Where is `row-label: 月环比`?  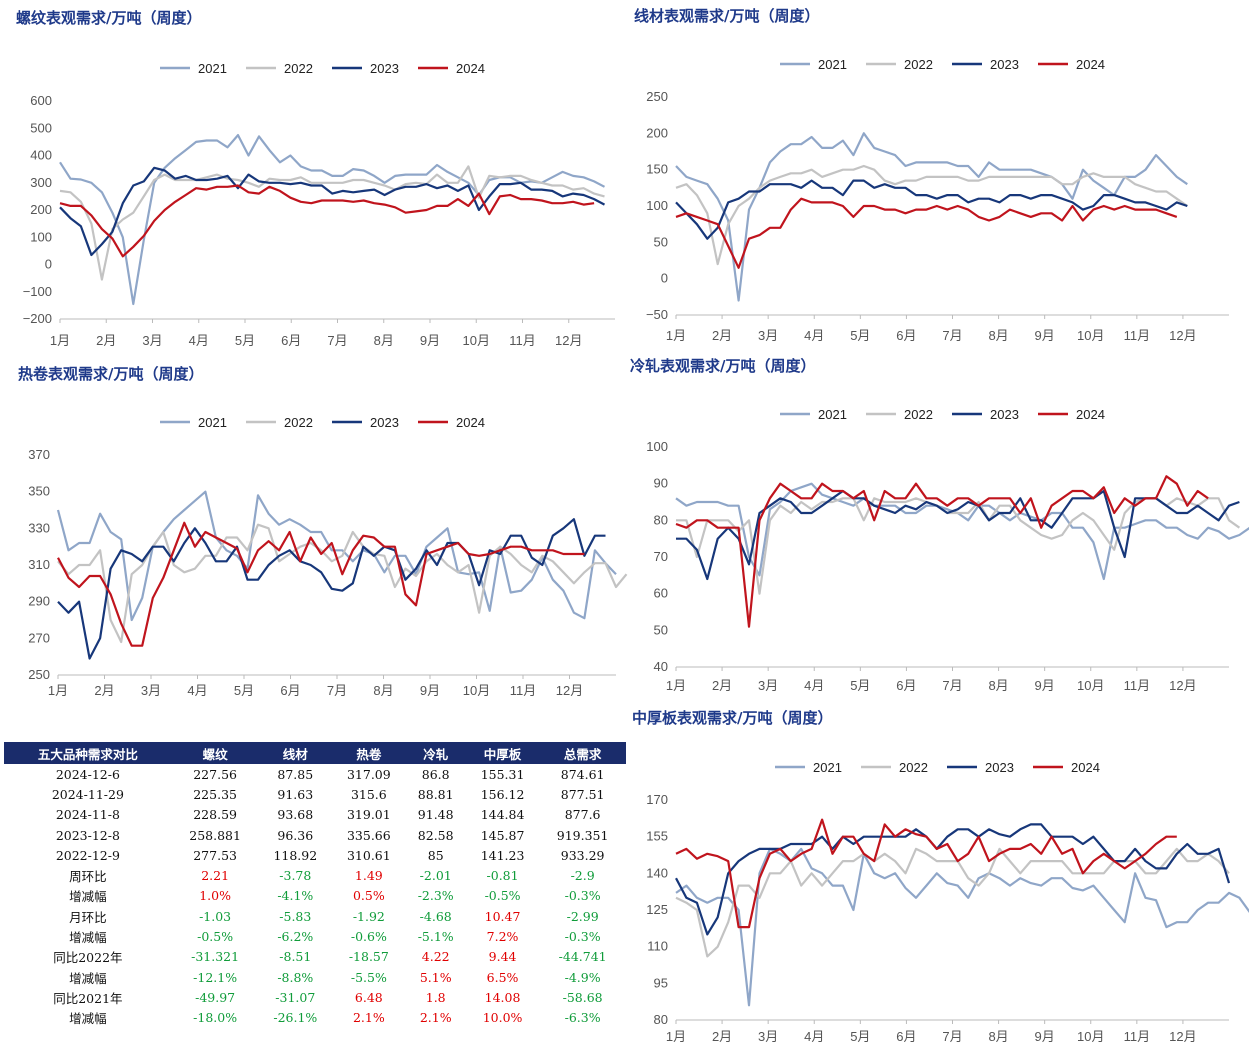 row-label: 月环比 is located at coordinates (88, 917).